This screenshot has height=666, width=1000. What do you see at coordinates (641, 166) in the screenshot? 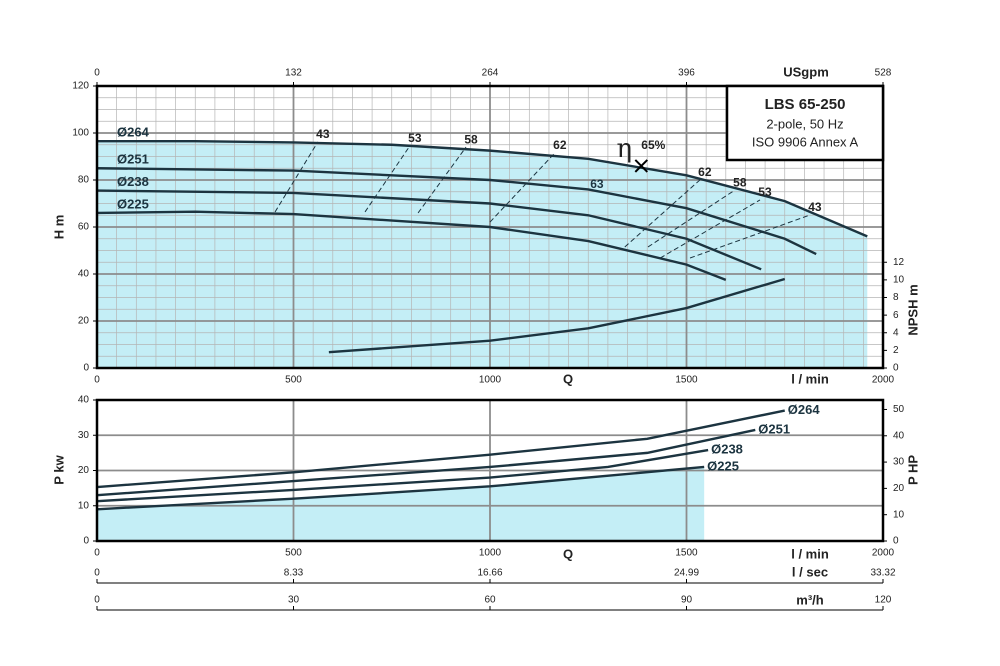
I see `bep-marker` at bounding box center [641, 166].